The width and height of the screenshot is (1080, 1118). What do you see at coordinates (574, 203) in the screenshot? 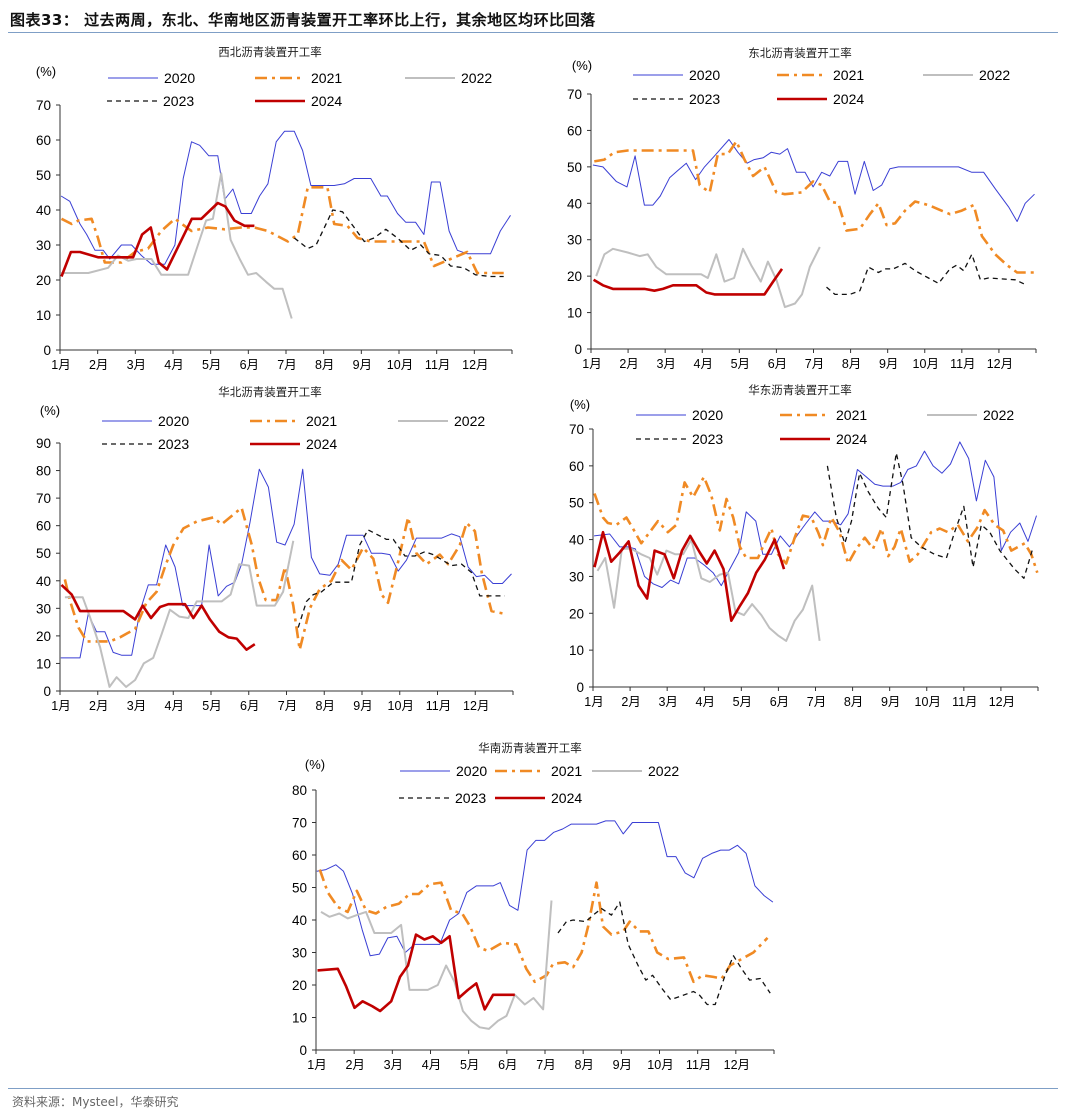
I see `y-tick-label: 40` at bounding box center [574, 203].